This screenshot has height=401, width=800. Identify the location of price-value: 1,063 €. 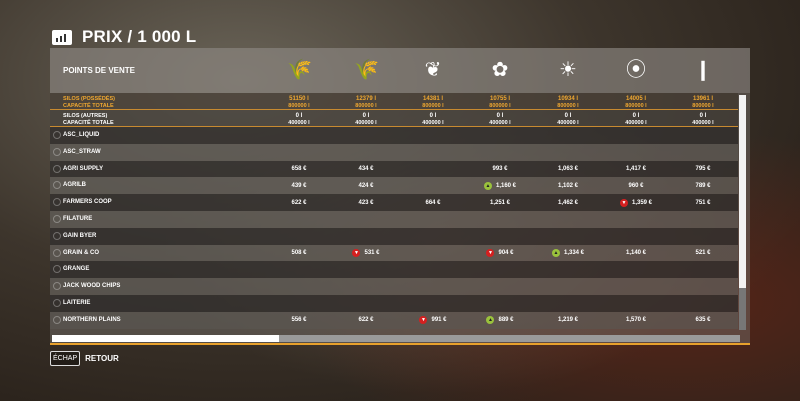
(568, 169).